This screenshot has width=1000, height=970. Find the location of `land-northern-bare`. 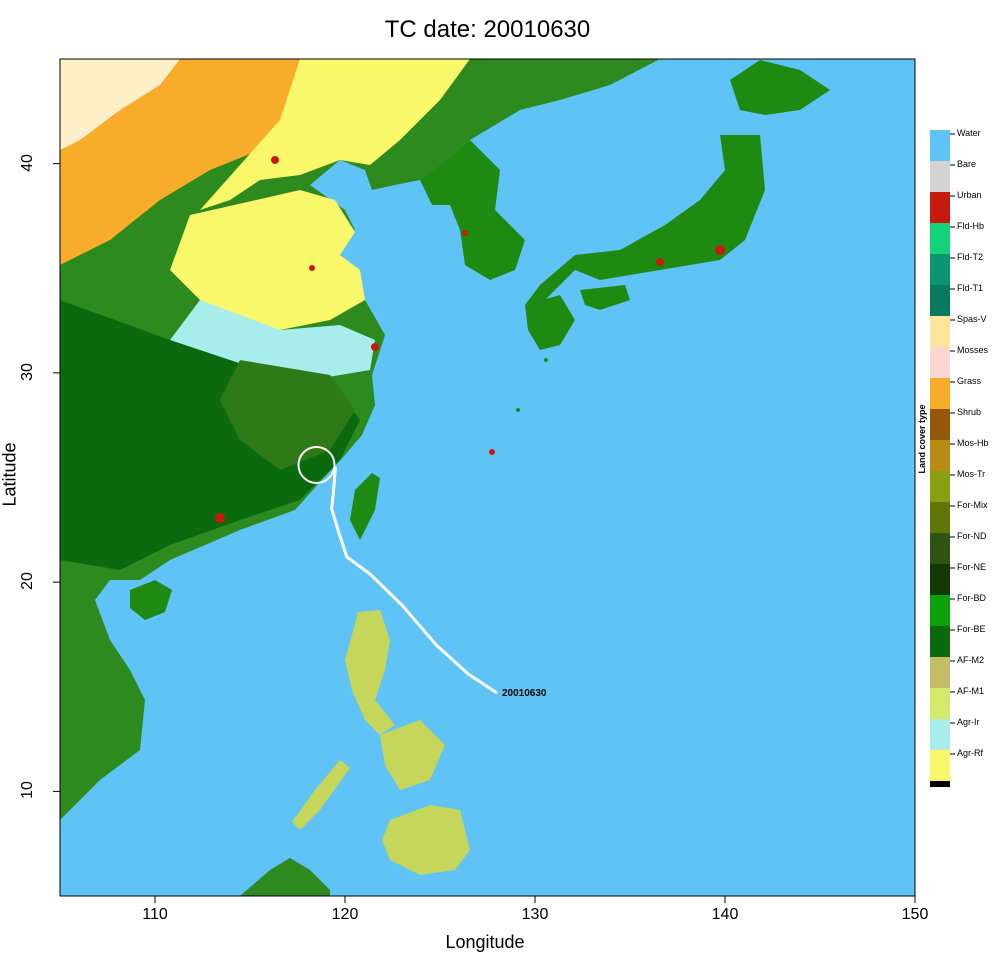

land-northern-bare is located at coordinates (120, 104).